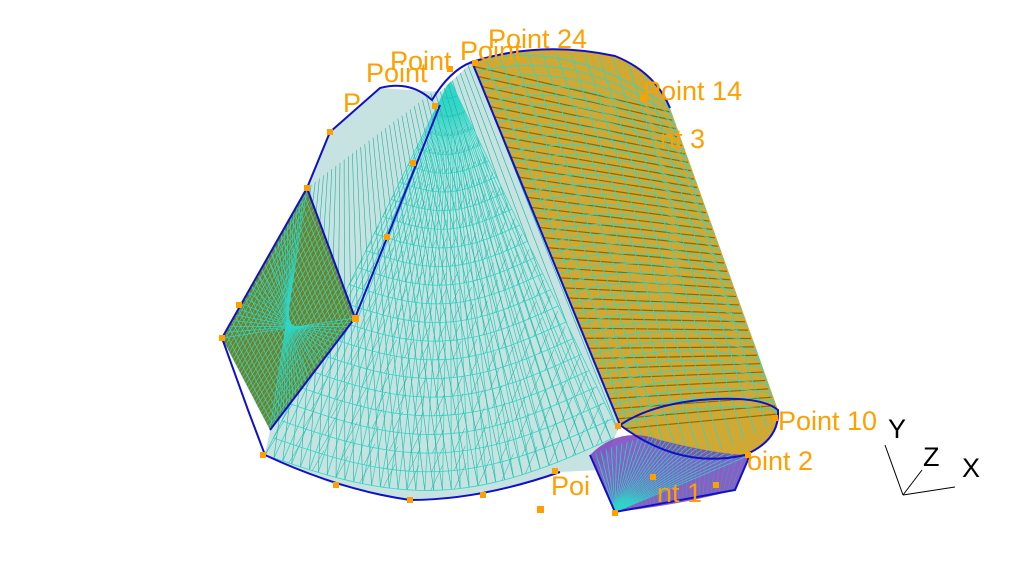 The width and height of the screenshot is (1024, 576). I want to click on point-label: Point, so click(491, 51).